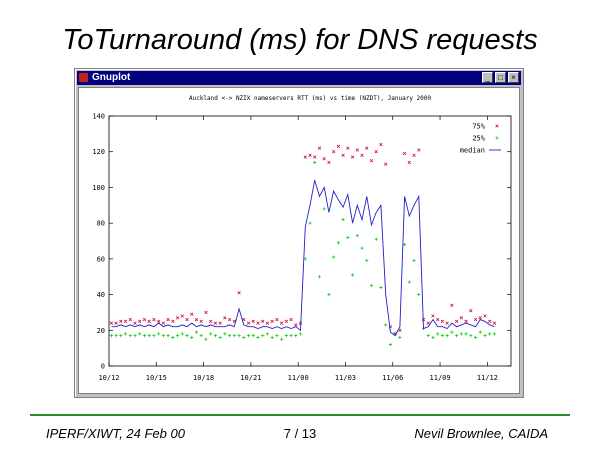 The image size is (600, 450). I want to click on x-tick-label: 11/03, so click(345, 378).